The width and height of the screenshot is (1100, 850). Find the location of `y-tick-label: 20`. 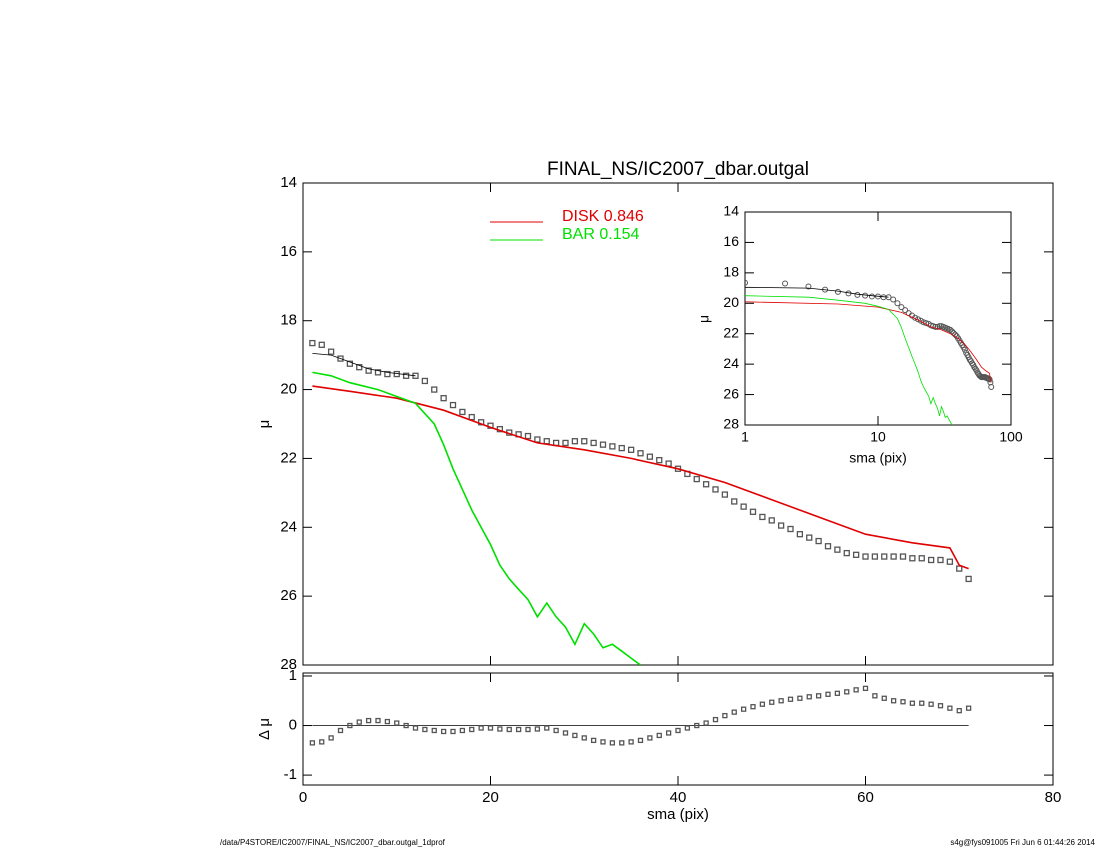

y-tick-label: 20 is located at coordinates (731, 302).